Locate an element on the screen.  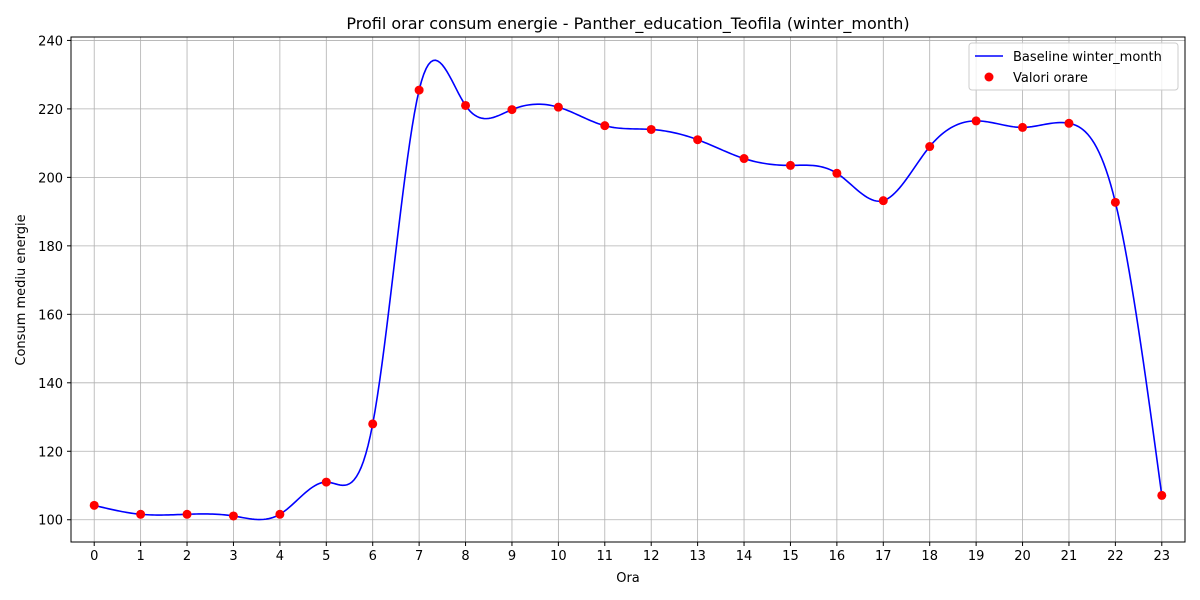
y-tick-label: 120 is located at coordinates (50, 452).